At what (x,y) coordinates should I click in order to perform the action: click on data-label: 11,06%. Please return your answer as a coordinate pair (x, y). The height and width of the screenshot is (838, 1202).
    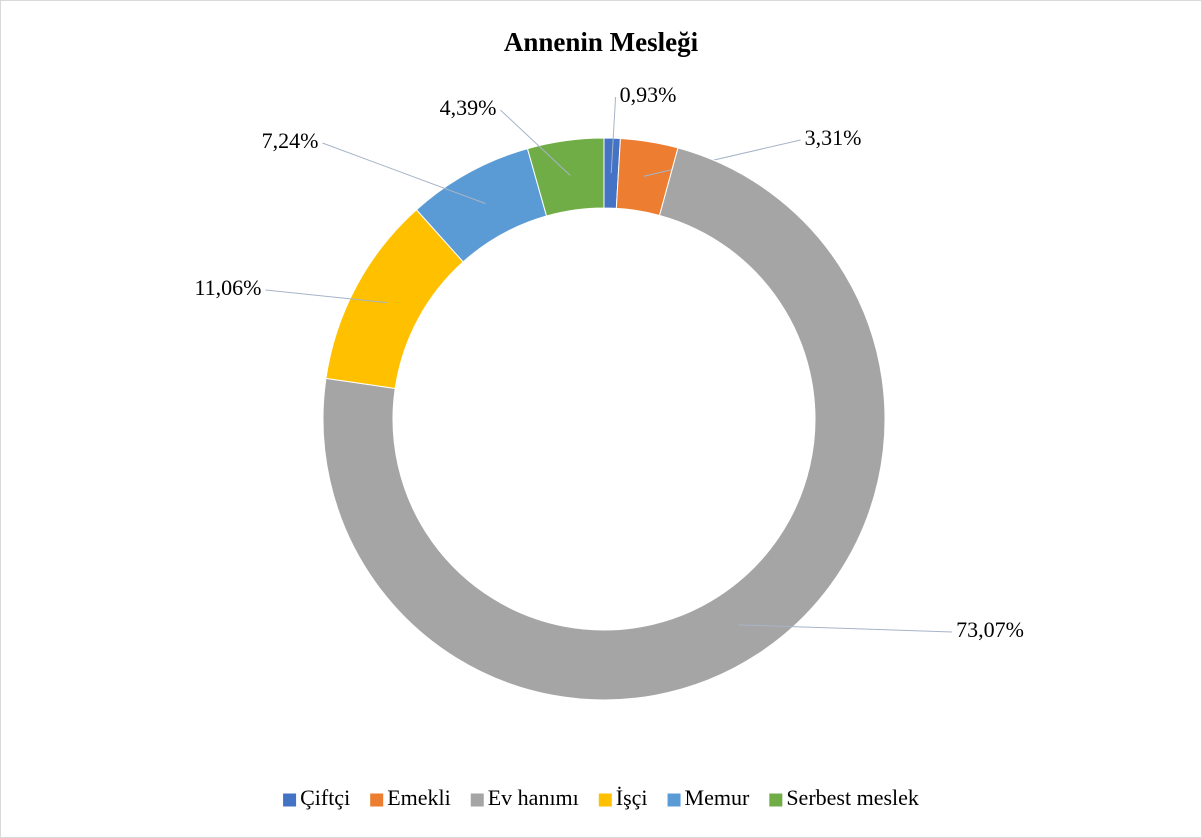
    Looking at the image, I should click on (227, 287).